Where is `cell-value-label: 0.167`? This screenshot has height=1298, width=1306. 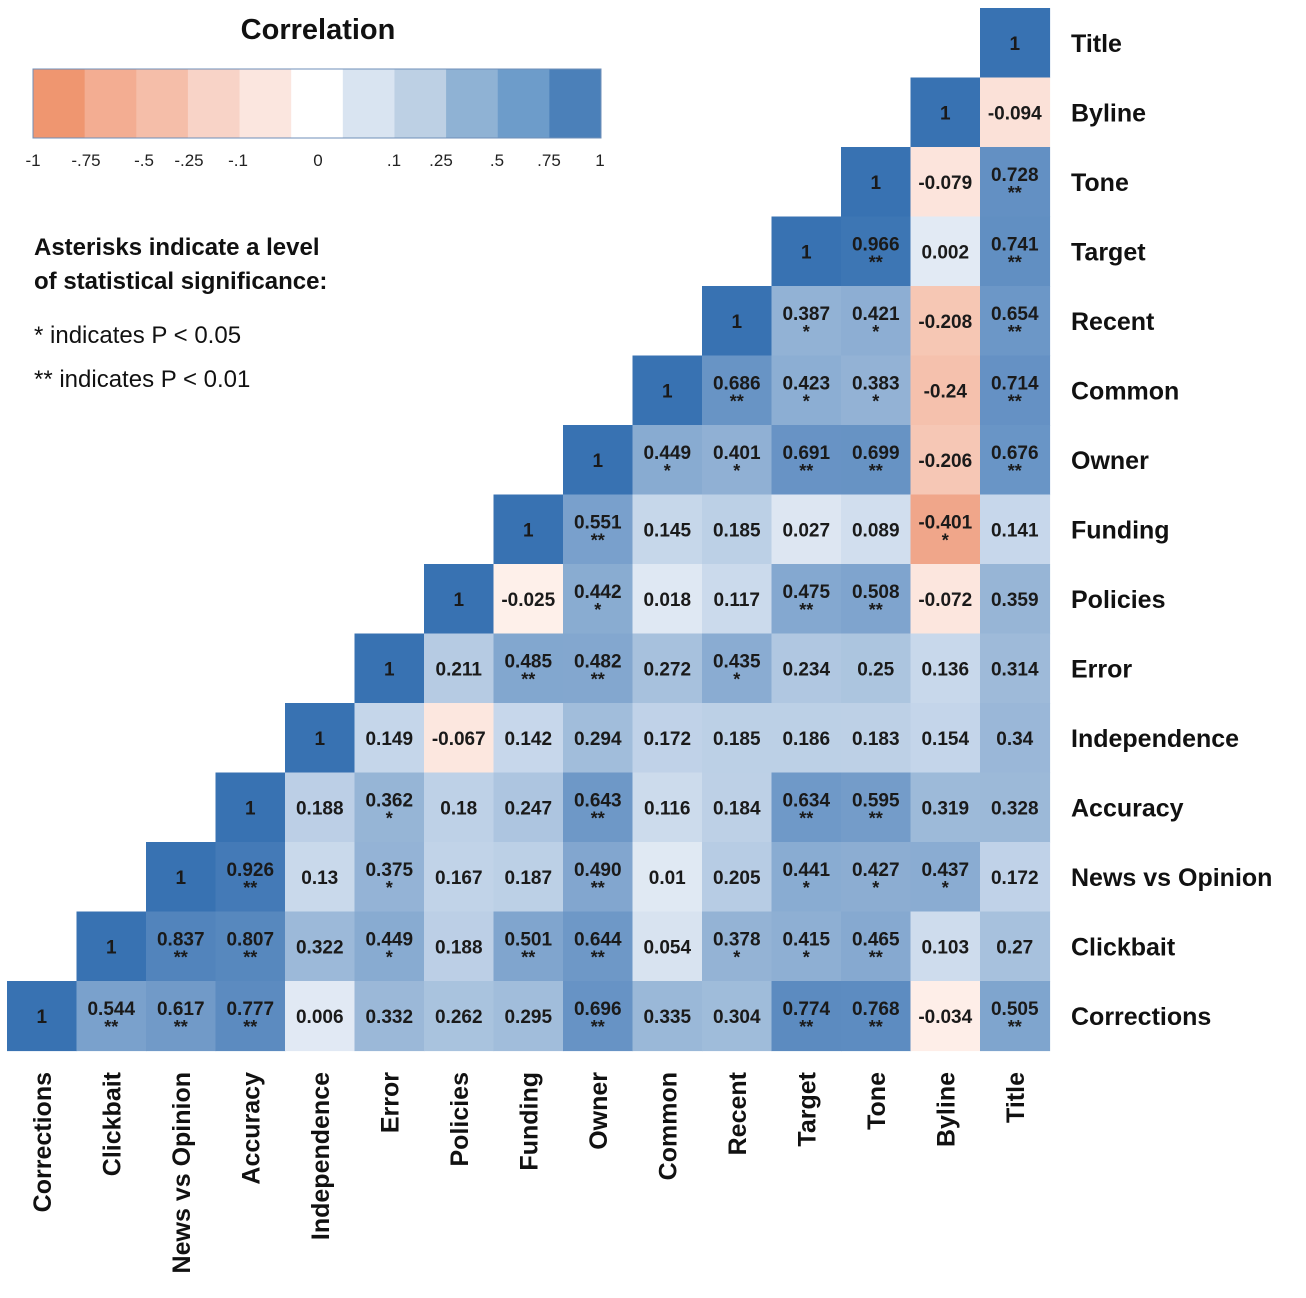
cell-value-label: 0.167 is located at coordinates (459, 878).